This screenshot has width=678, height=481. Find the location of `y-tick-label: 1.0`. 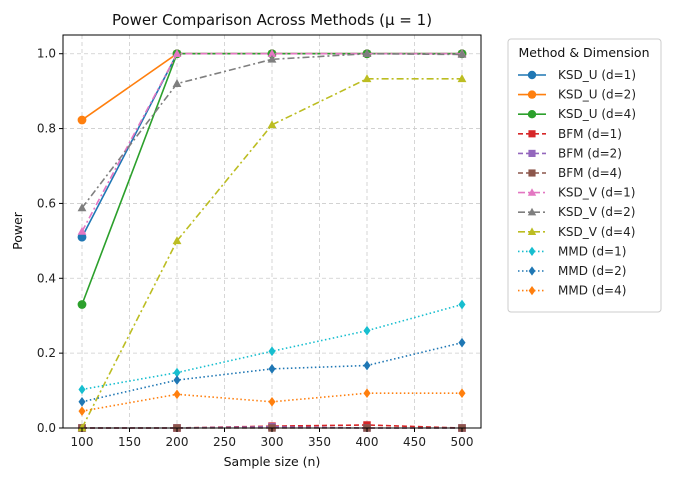

y-tick-label: 1.0 is located at coordinates (46, 54).